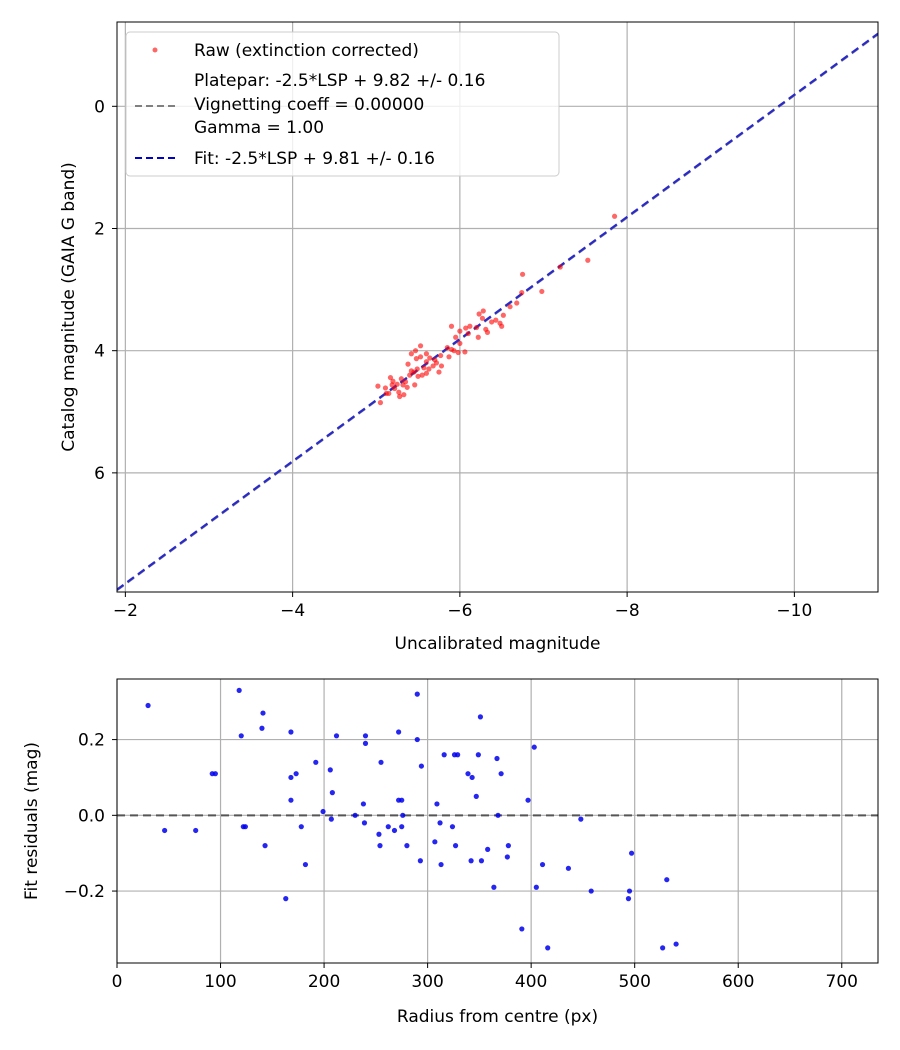 The image size is (900, 1050). What do you see at coordinates (91, 816) in the screenshot?
I see `y-tick-label: 0.0` at bounding box center [91, 816].